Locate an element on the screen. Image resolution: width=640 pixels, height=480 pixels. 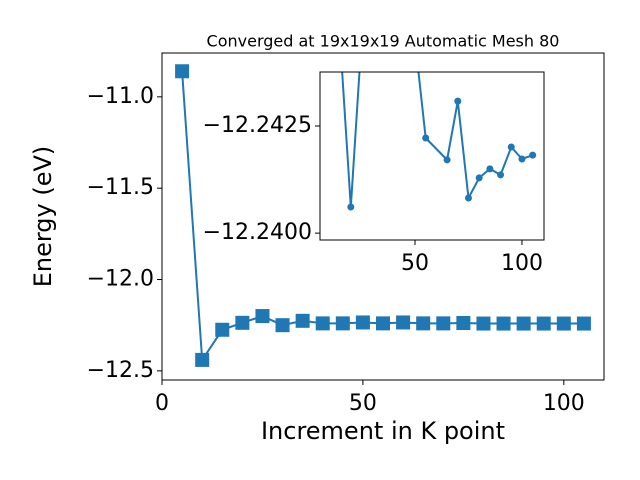
plot-layer is located at coordinates (439, 141).